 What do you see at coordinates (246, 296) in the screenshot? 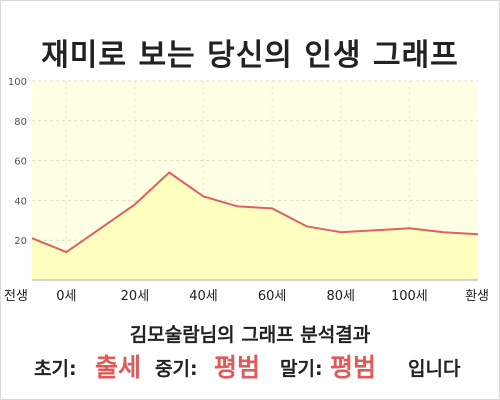
I see `x-axis-ticks: 전생 0세 20세 40세 60세 80세 100세 환생` at bounding box center [246, 296].